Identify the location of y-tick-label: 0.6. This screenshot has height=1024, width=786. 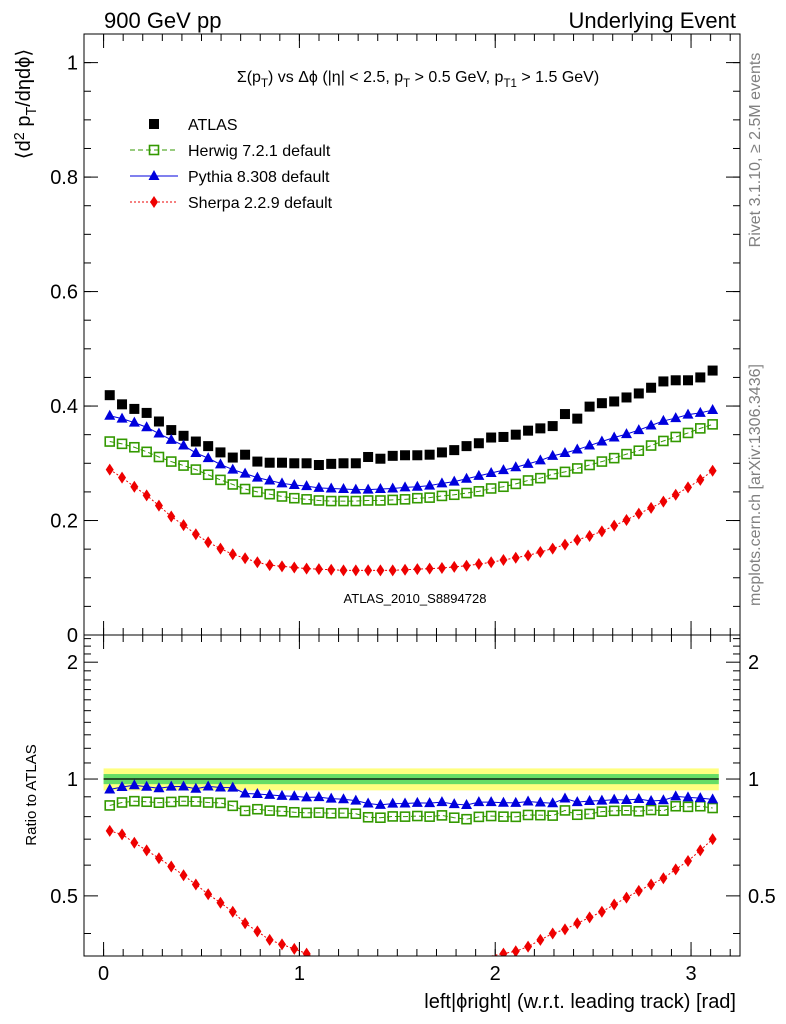
(64, 293).